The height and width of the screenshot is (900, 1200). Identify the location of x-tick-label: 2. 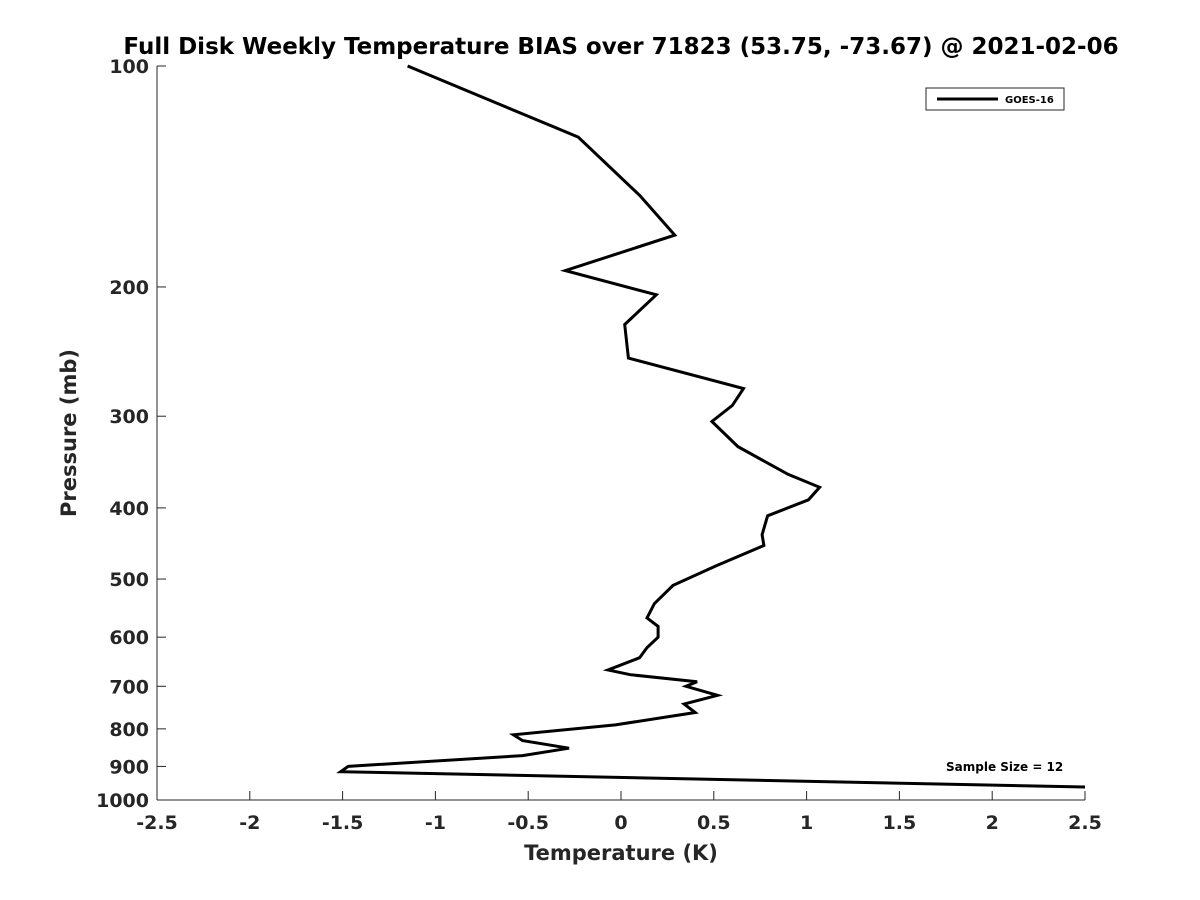
(992, 823).